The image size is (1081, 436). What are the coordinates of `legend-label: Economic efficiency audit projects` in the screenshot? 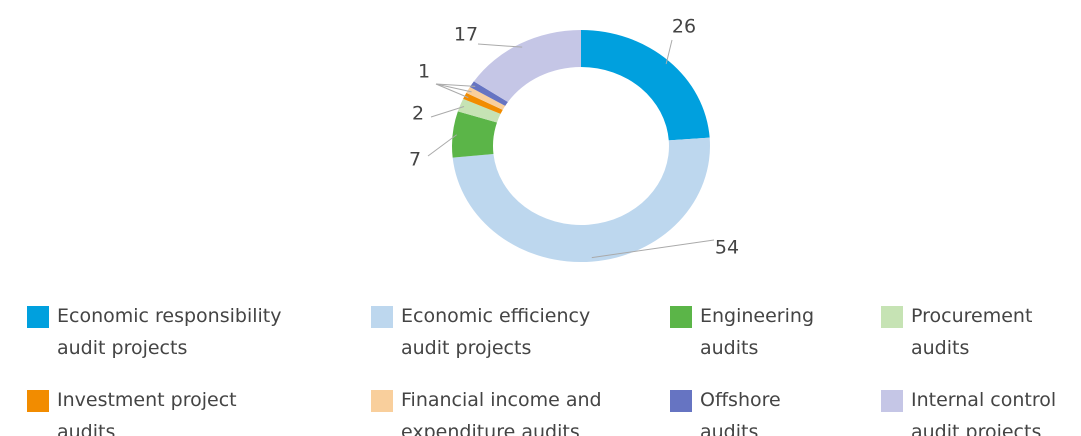 It's located at (496, 332).